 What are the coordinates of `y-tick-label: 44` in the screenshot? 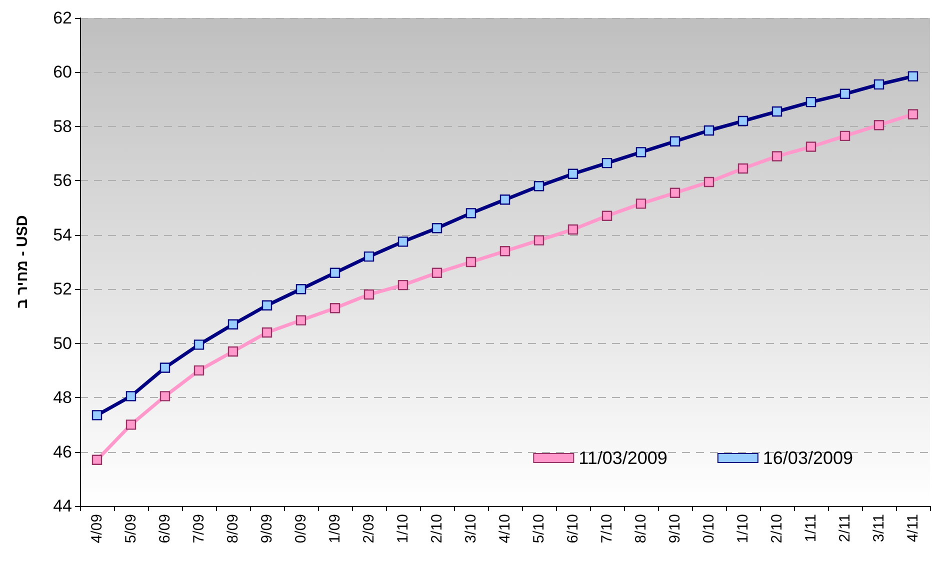 It's located at (62, 506).